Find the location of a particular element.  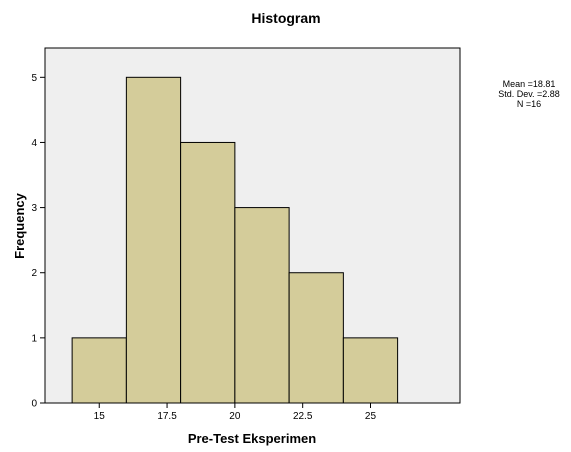

x-tick-label: 22.5 is located at coordinates (303, 416).